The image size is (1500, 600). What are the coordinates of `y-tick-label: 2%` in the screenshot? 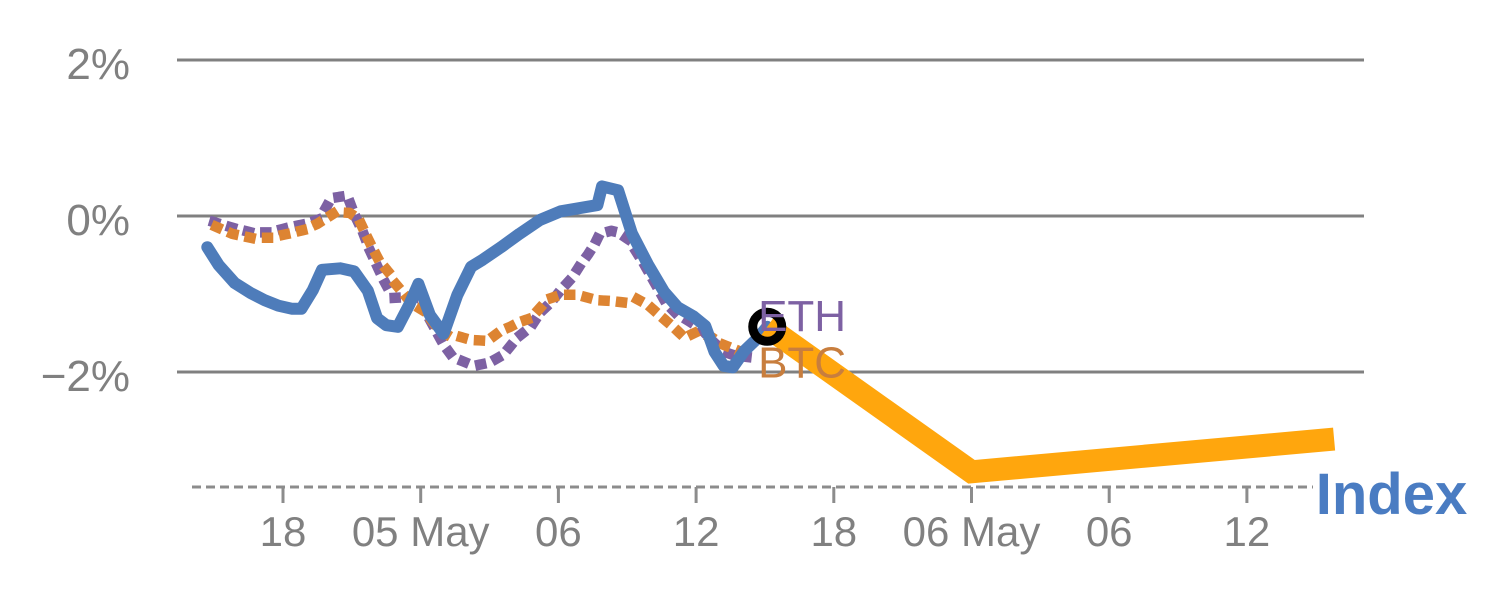 It's located at (98, 64).